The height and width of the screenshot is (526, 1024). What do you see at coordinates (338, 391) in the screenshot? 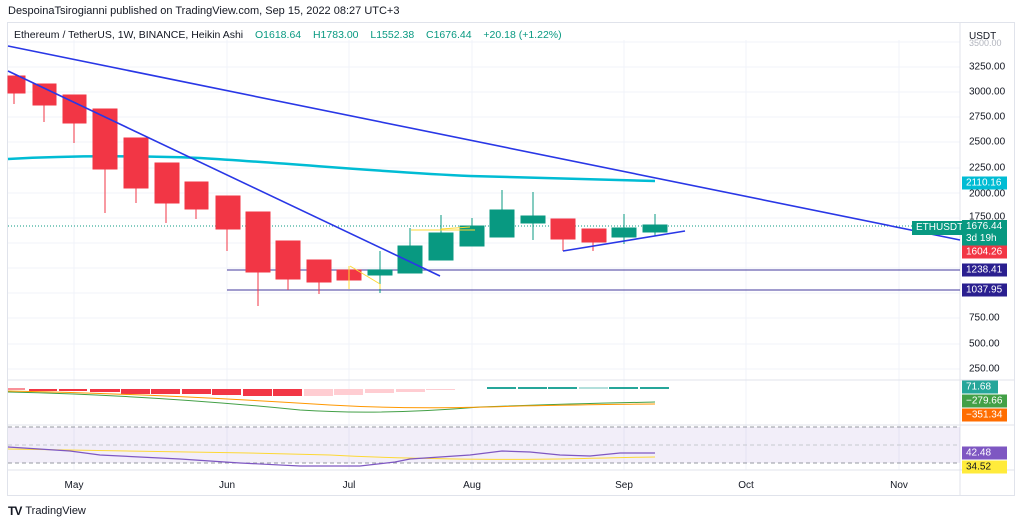
I see `macd-histogram` at bounding box center [338, 391].